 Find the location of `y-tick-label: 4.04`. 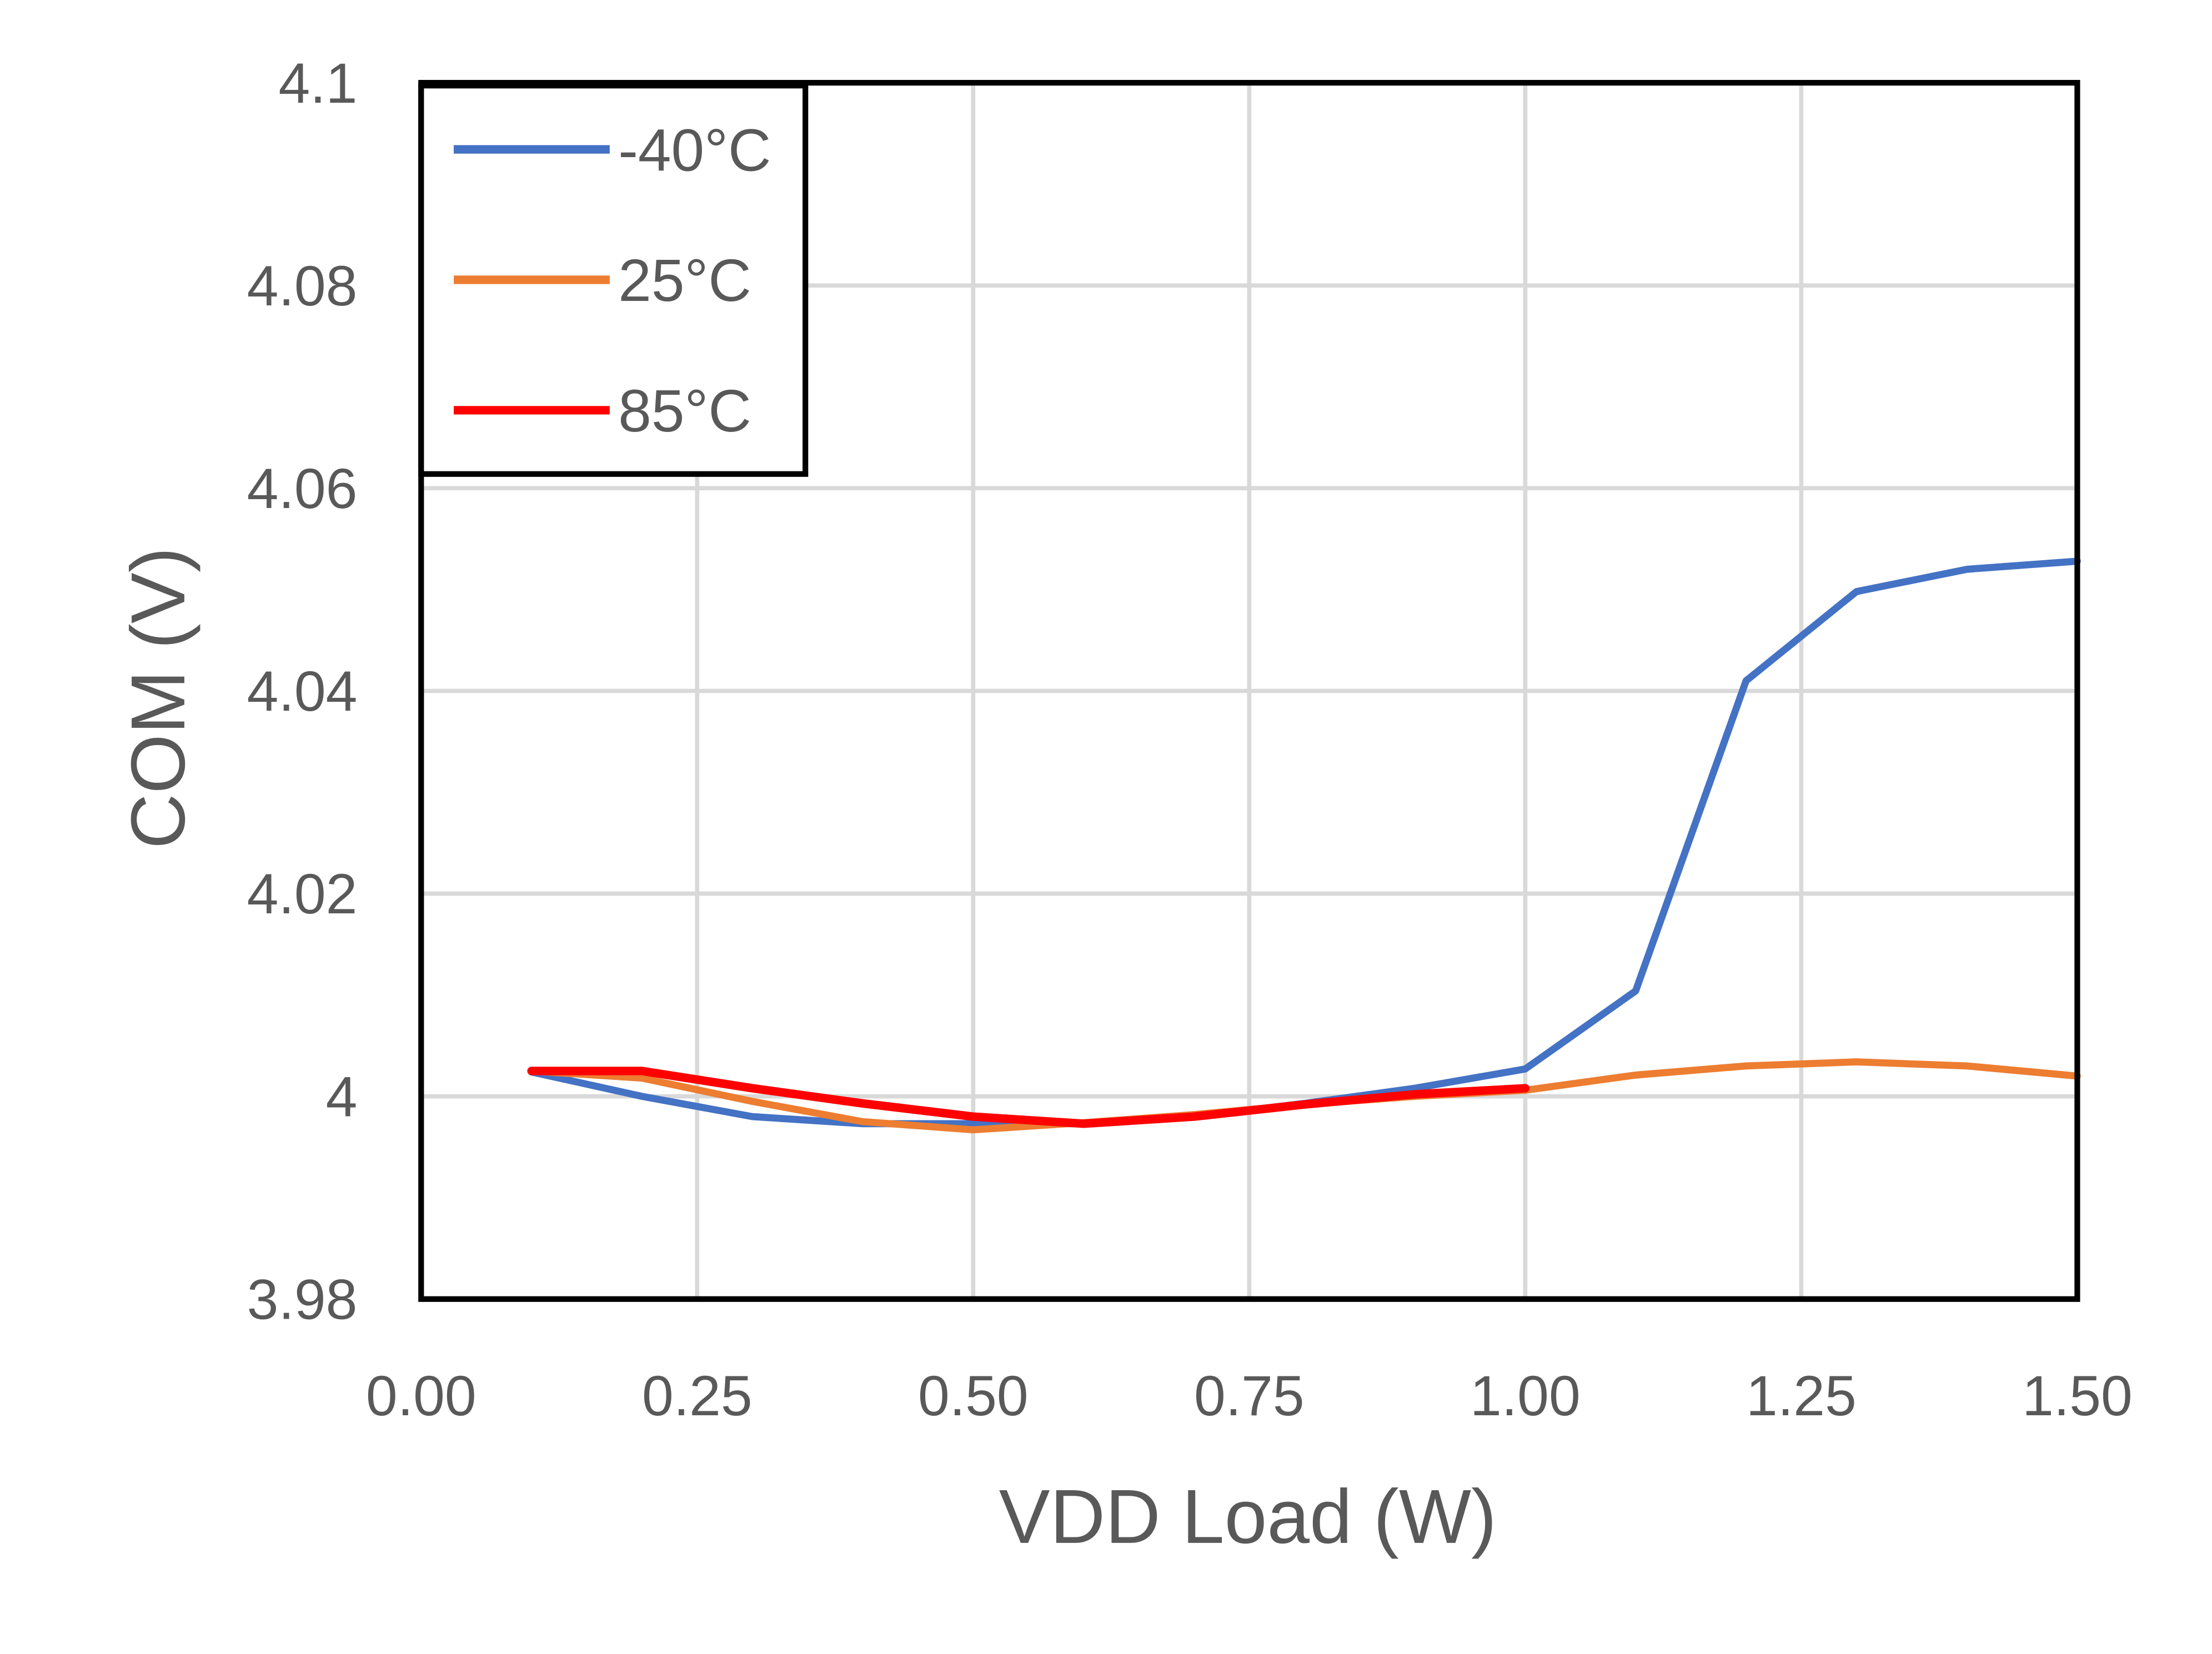

y-tick-label: 4.04 is located at coordinates (302, 691).